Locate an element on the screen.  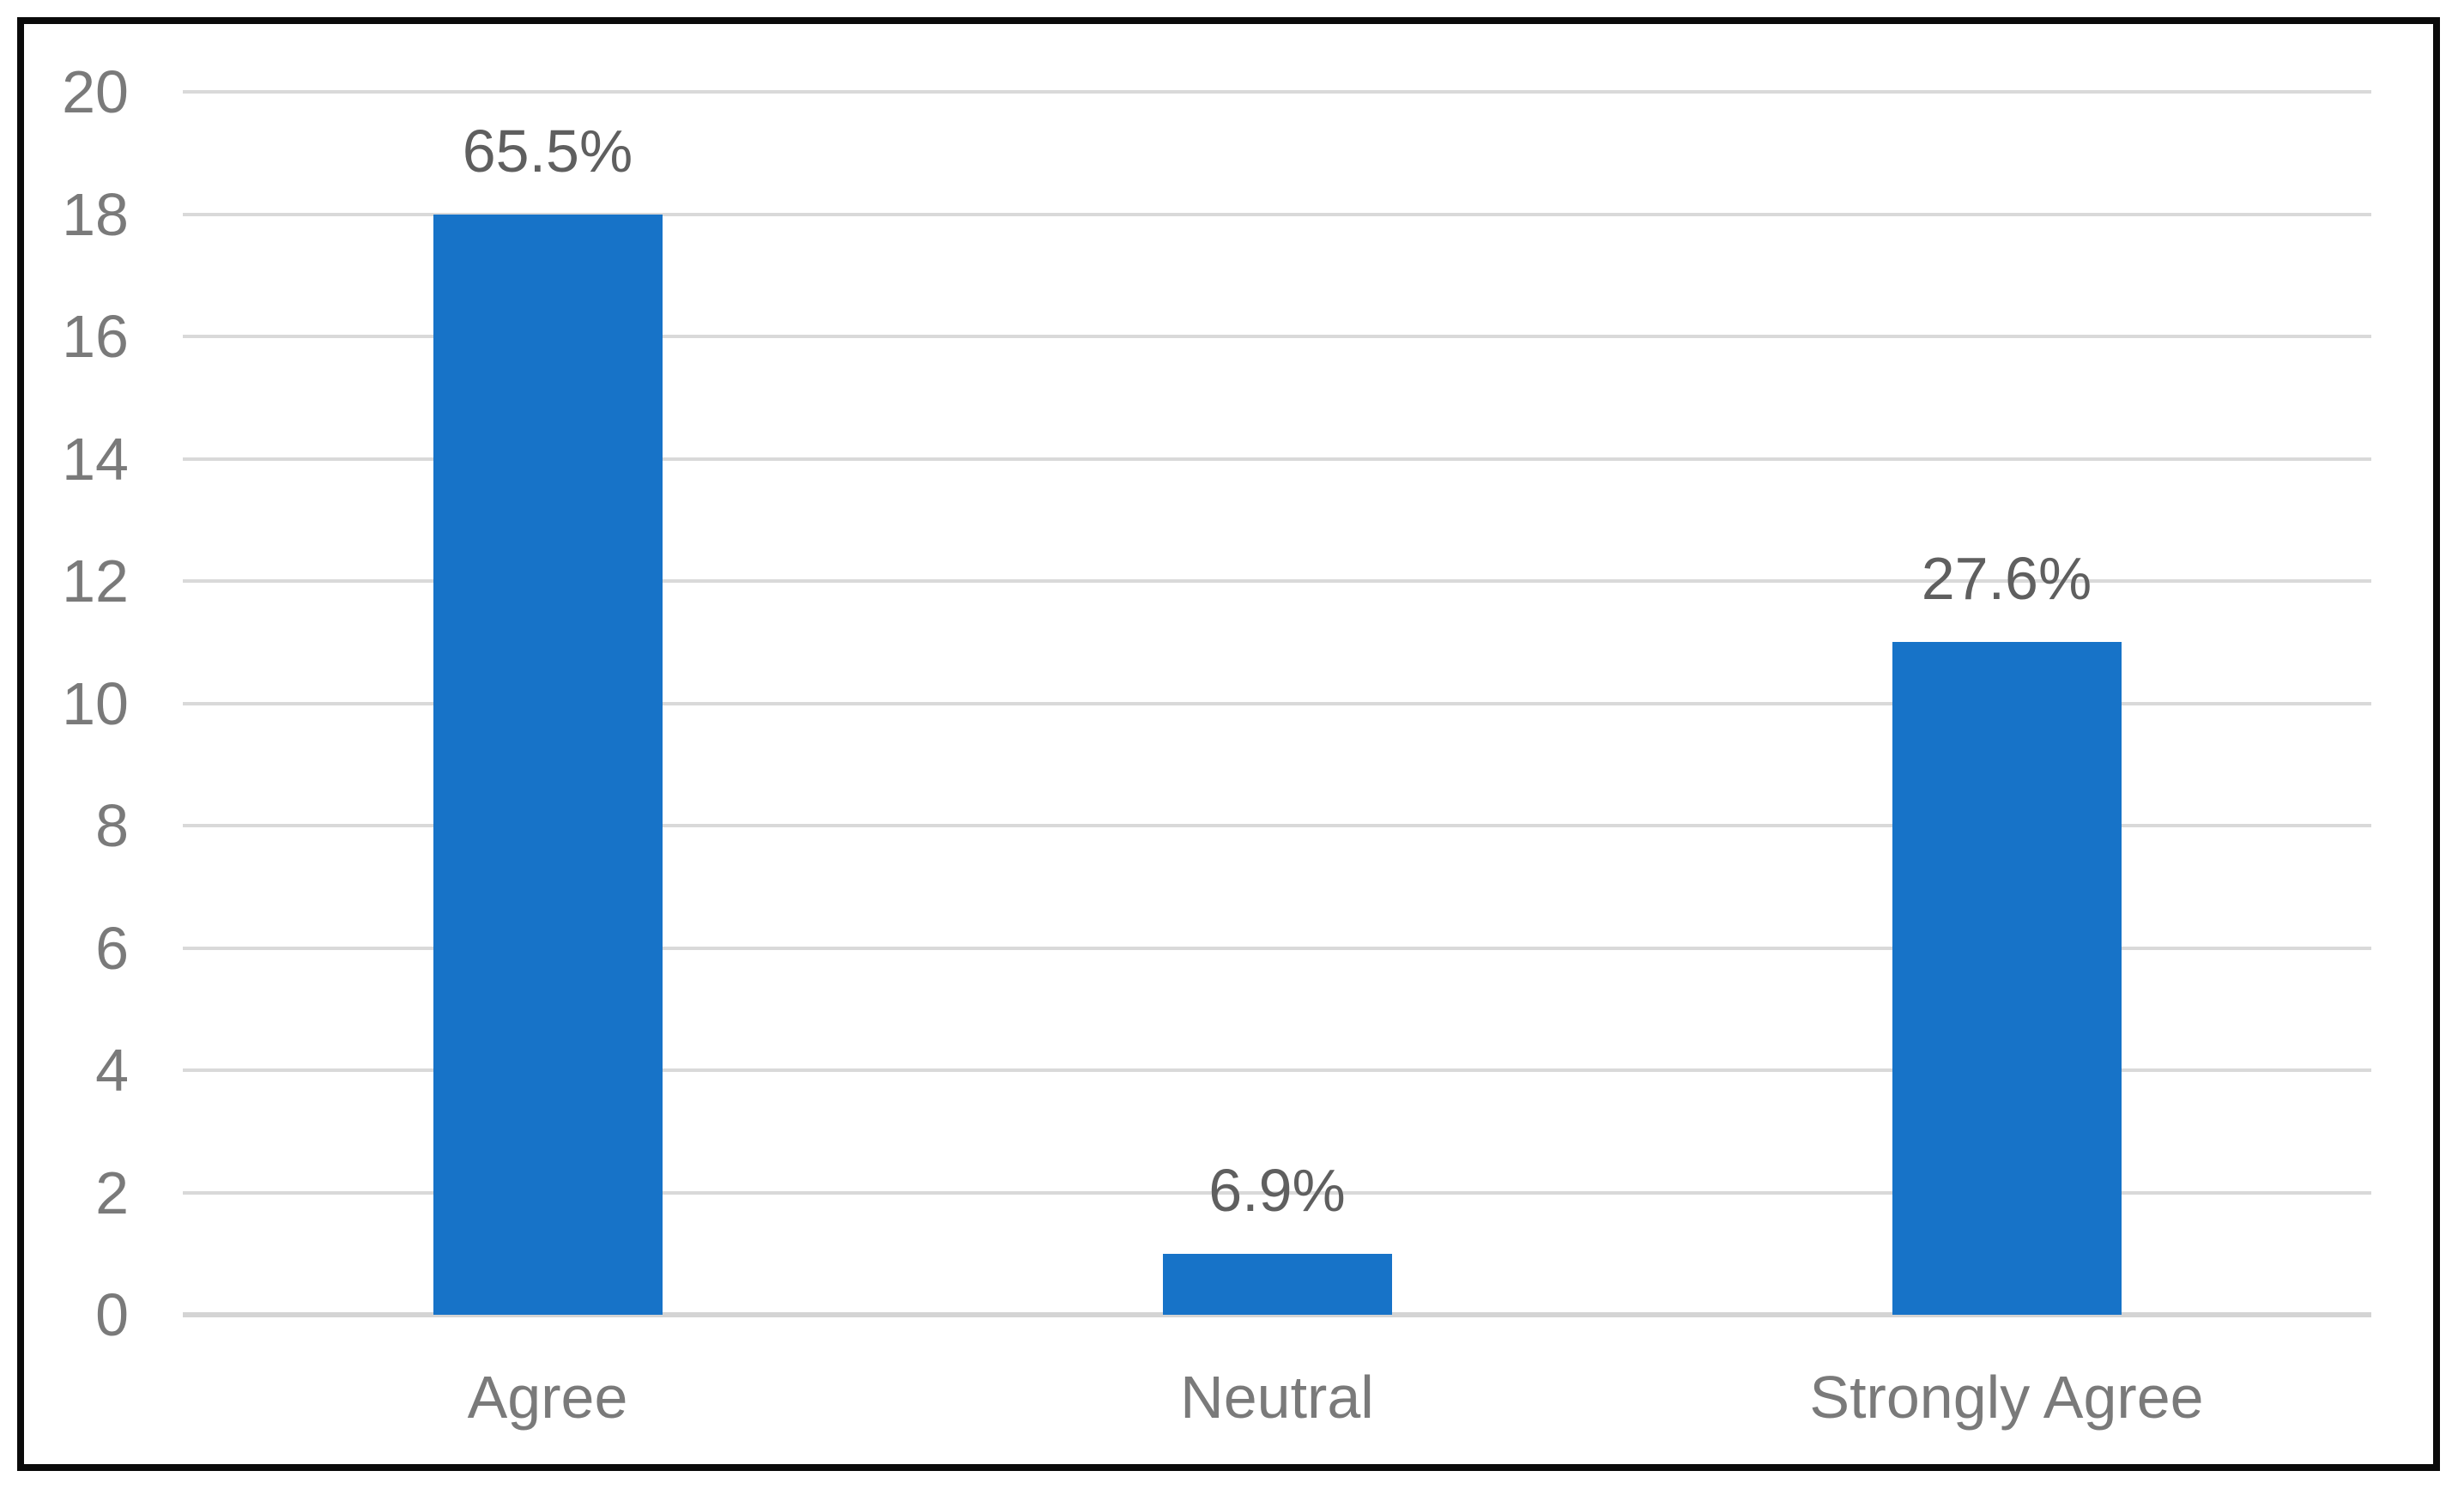
gridline-y18 is located at coordinates (1277, 214).